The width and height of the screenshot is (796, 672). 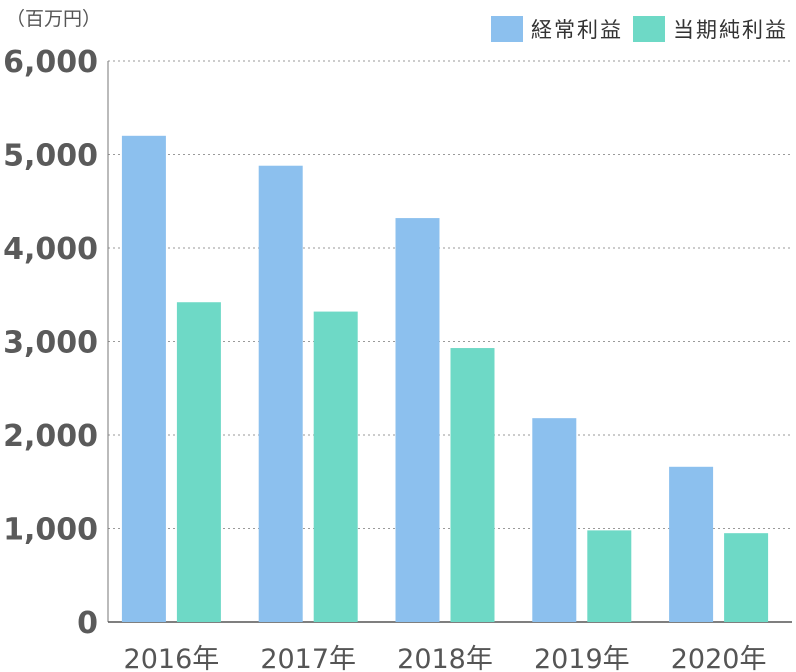 I want to click on legend-item-net-profit: 当期純利益, so click(x=710, y=29).